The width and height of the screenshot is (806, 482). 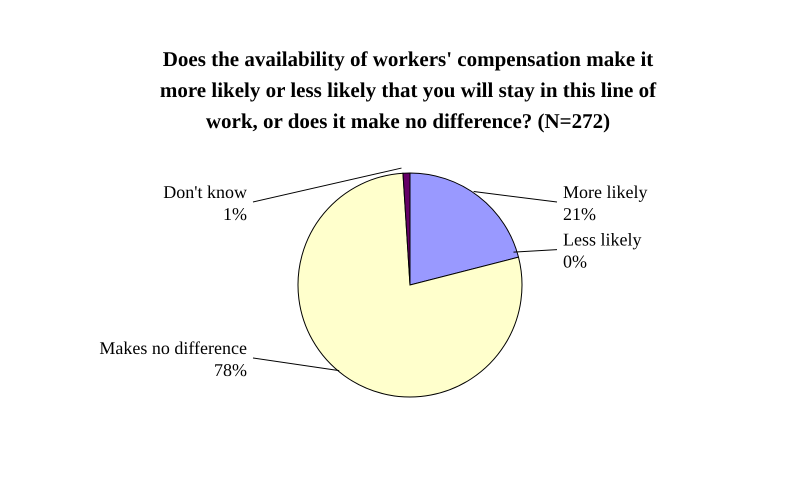 I want to click on chart-title: Does the availability of workers' compensation make it more likely or less likely that you will stay in this line of work, or does it make no difference? (N=272), so click(x=408, y=90).